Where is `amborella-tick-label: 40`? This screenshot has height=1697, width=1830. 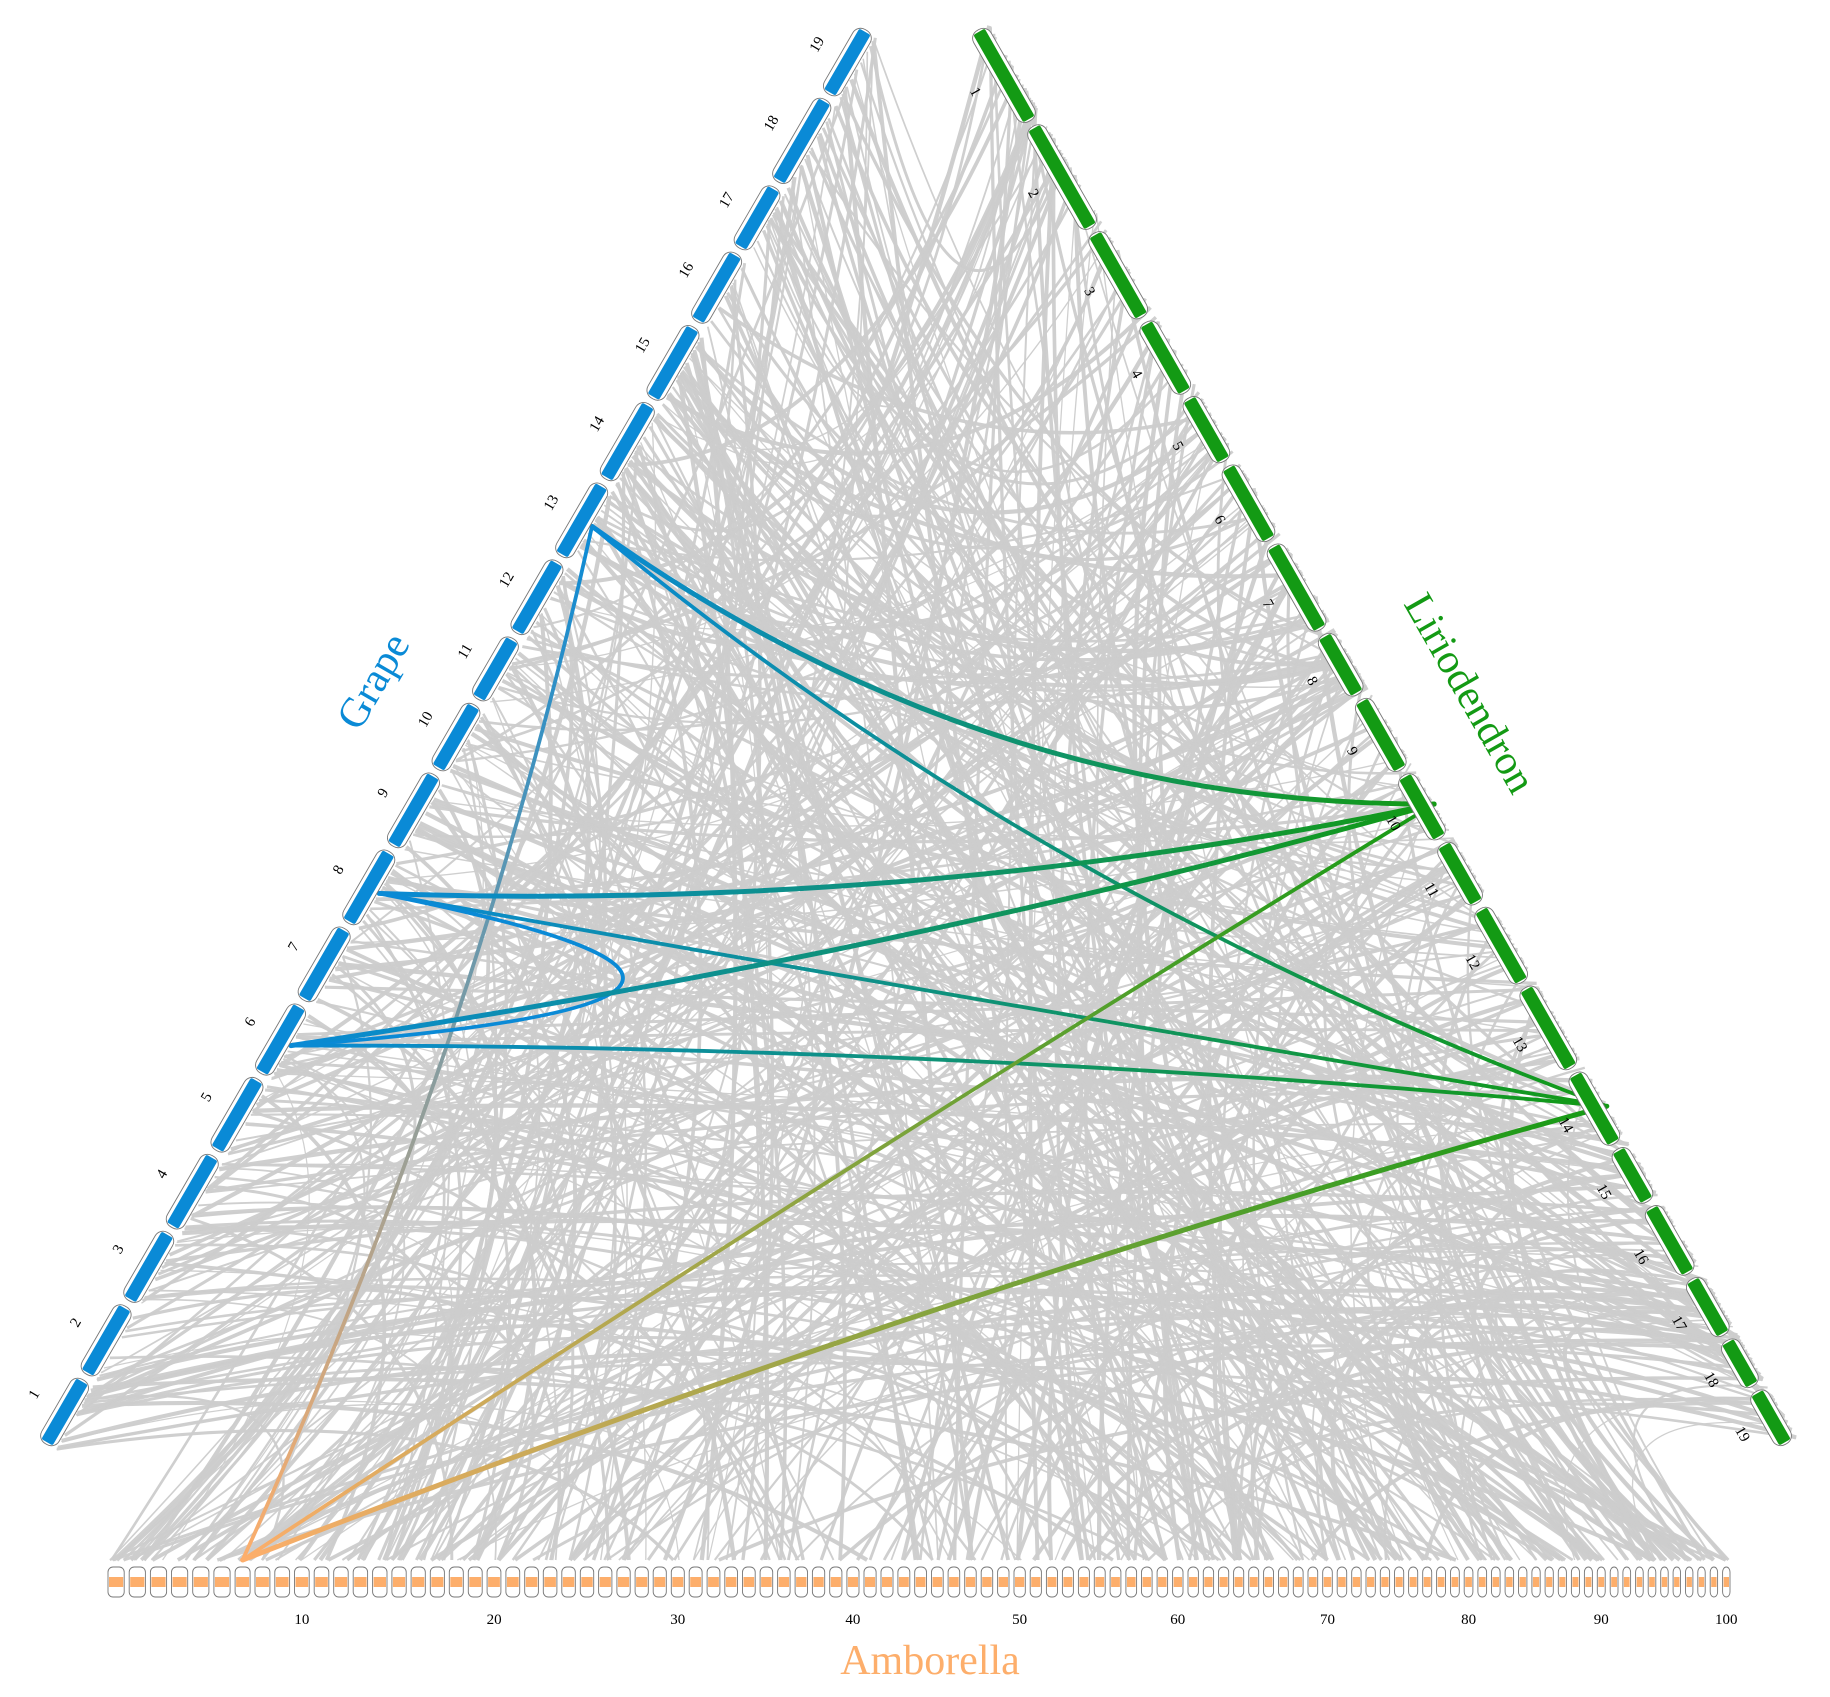 amborella-tick-label: 40 is located at coordinates (852, 1620).